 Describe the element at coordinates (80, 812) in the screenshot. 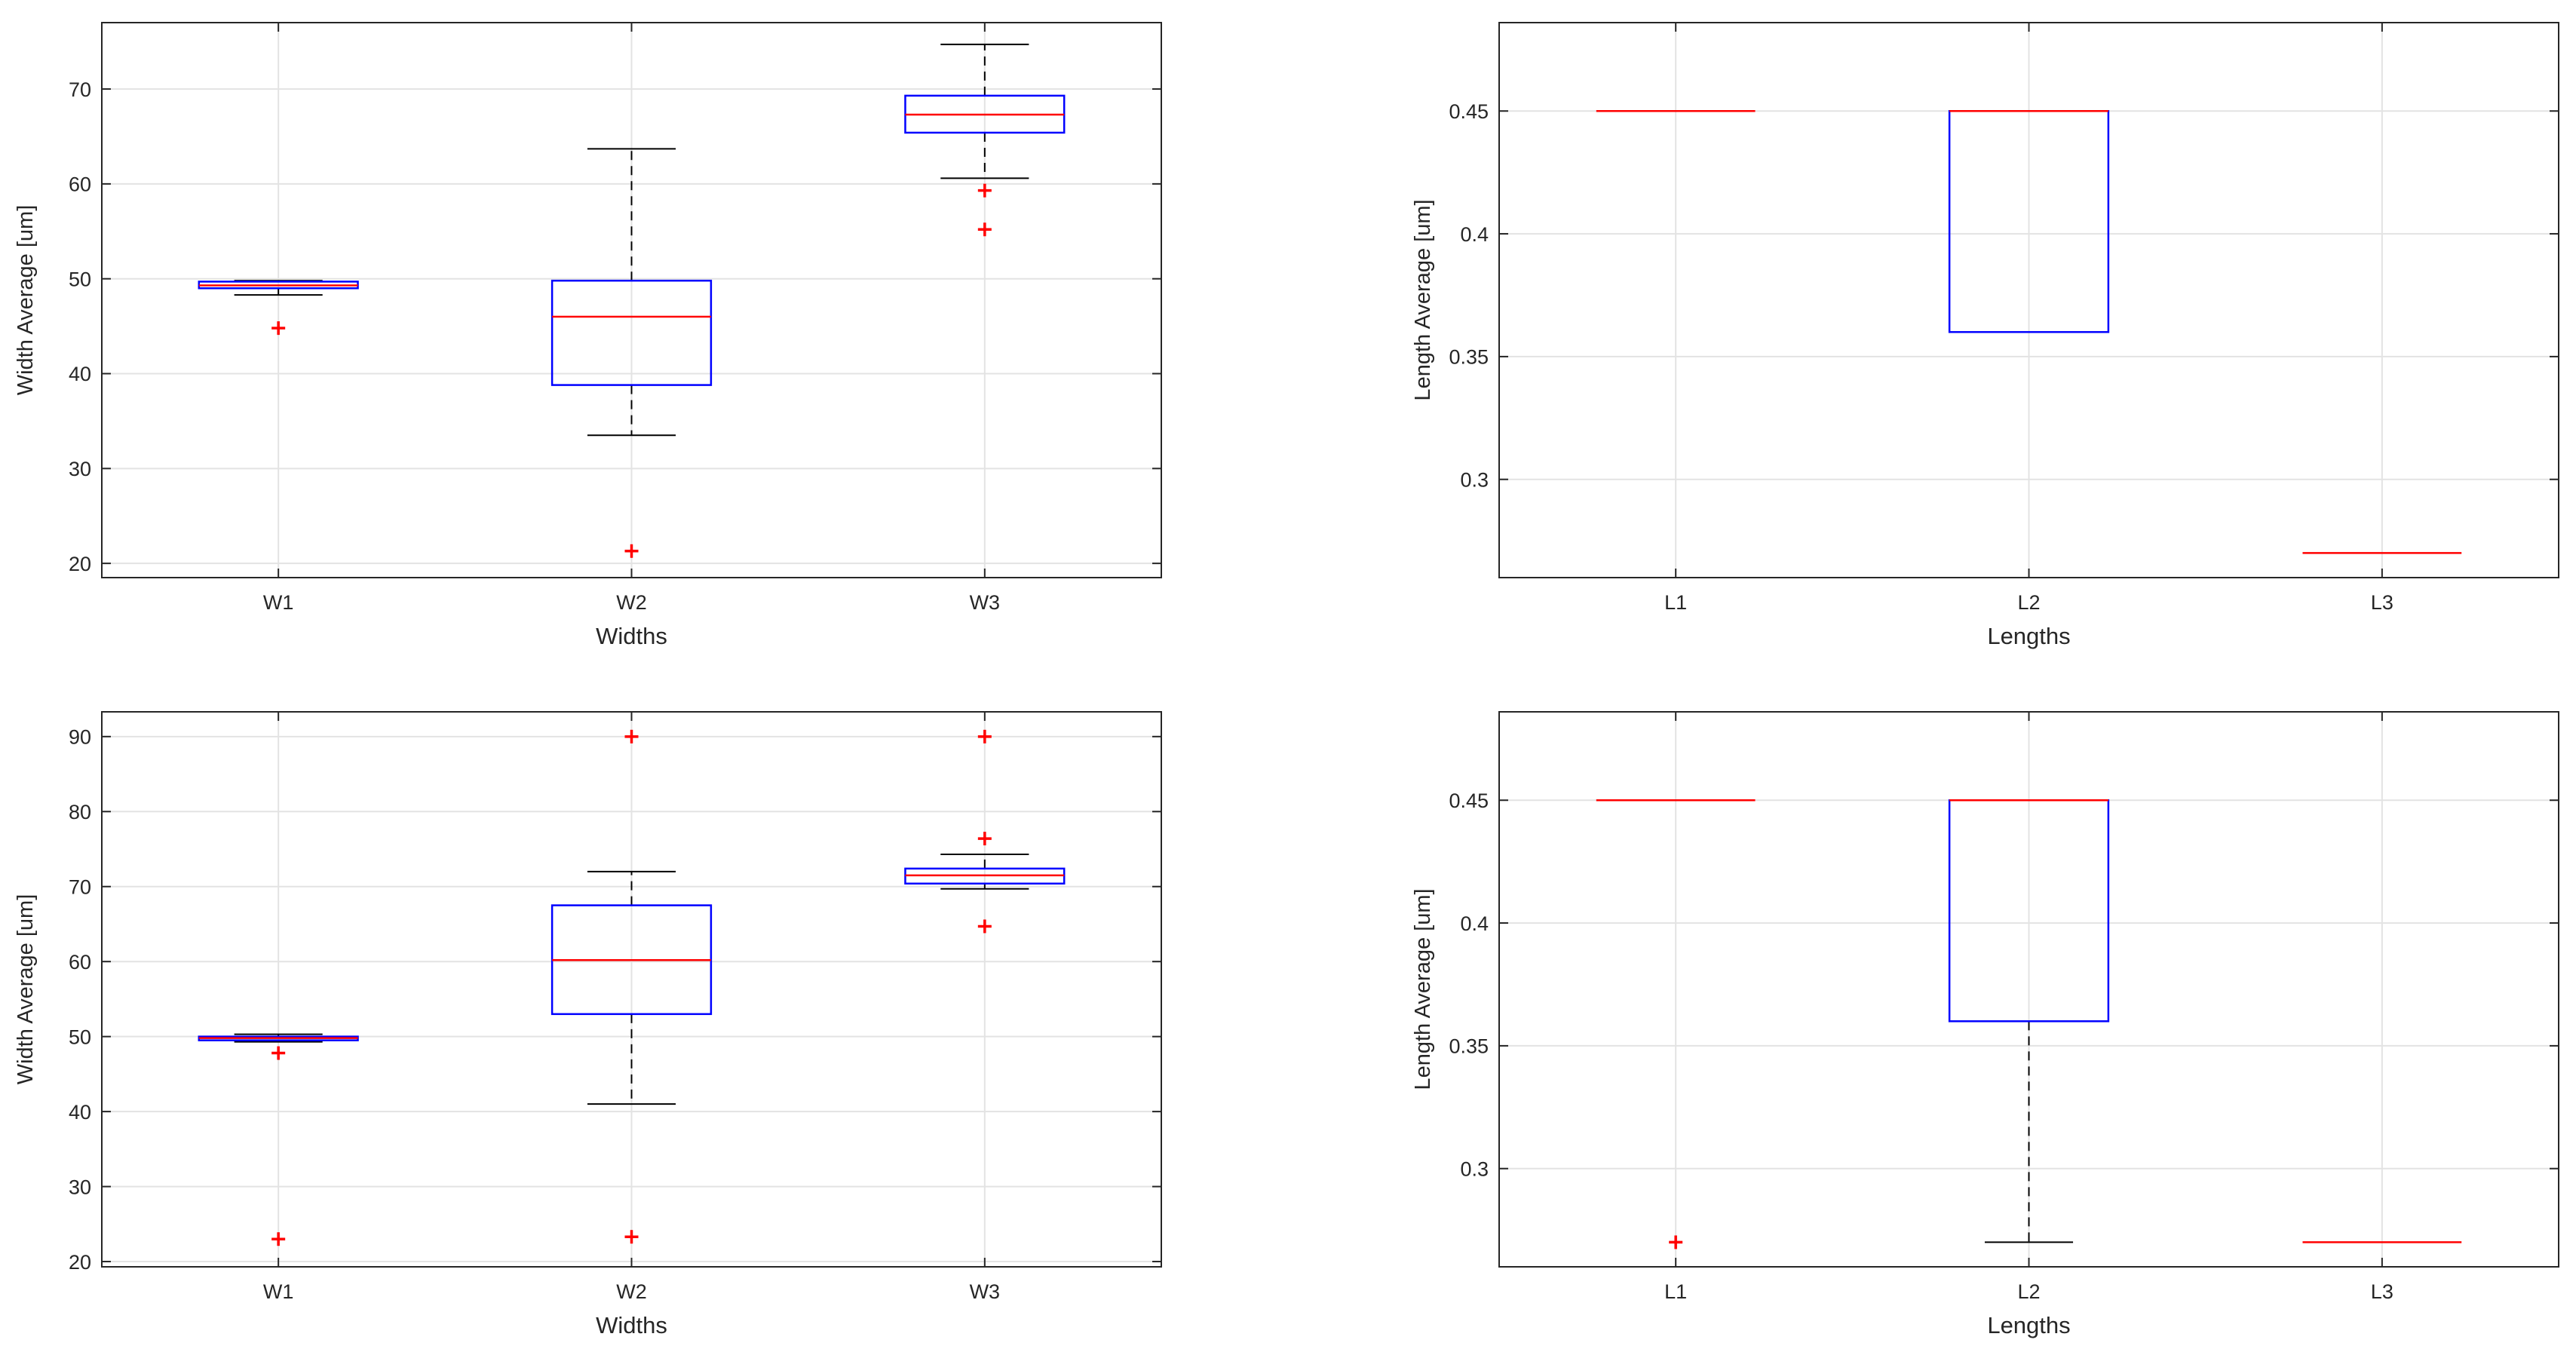

I see `y-tick-label: 80` at that location.